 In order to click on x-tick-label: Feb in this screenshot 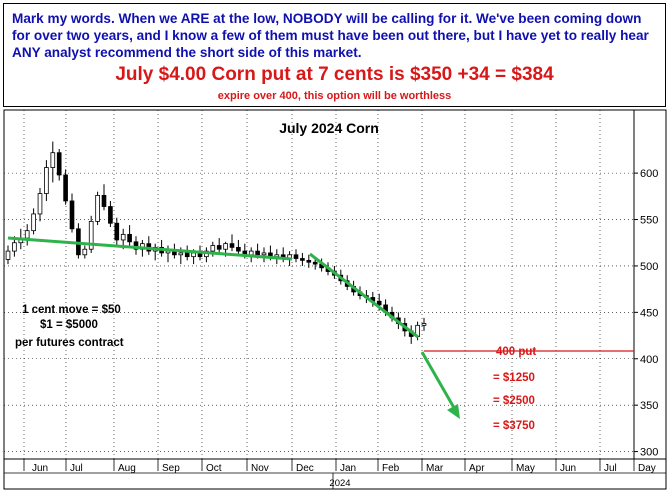, I will do `click(391, 468)`.